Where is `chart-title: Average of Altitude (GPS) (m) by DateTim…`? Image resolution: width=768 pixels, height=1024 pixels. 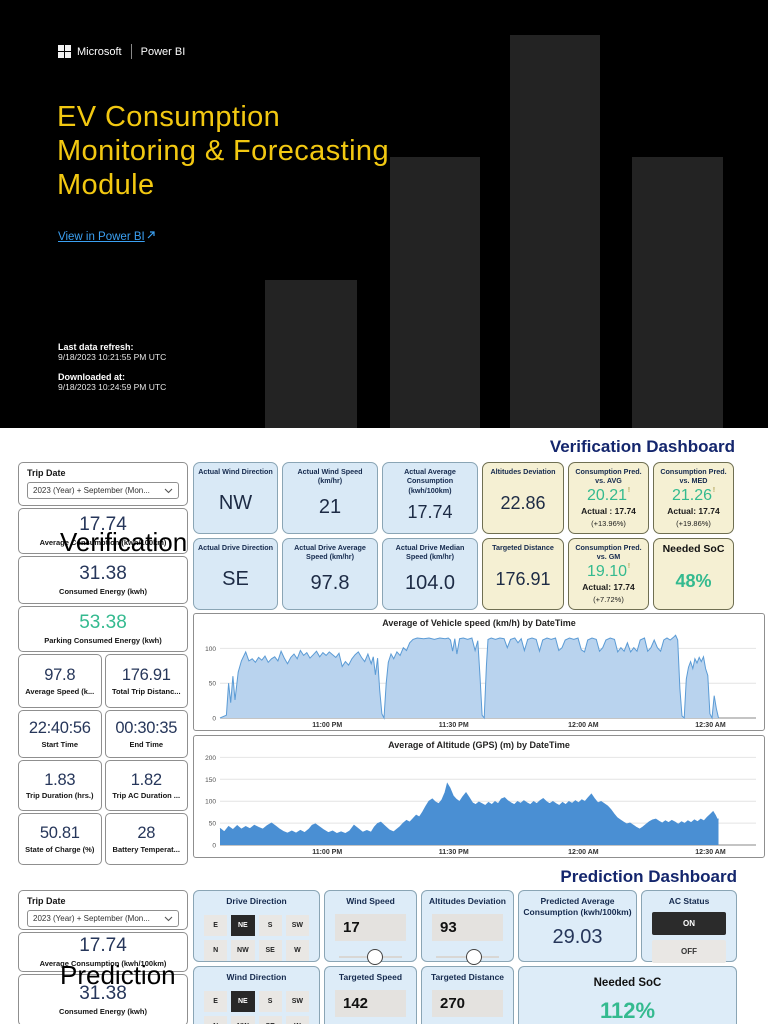
chart-title: Average of Altitude (GPS) (m) by DateTim… is located at coordinates (479, 745).